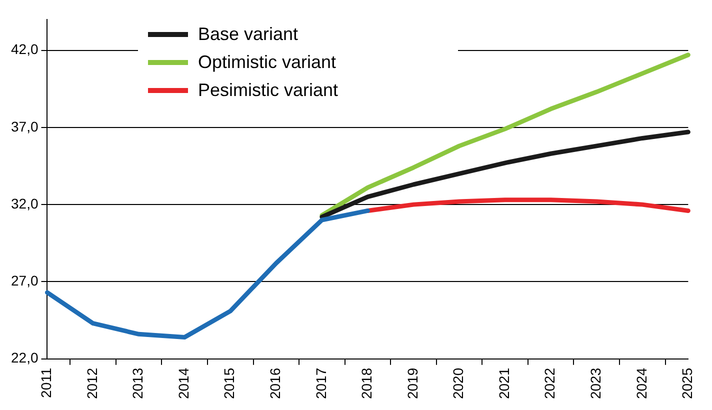 The height and width of the screenshot is (410, 712). What do you see at coordinates (248, 34) in the screenshot?
I see `legend-label: Base variant` at bounding box center [248, 34].